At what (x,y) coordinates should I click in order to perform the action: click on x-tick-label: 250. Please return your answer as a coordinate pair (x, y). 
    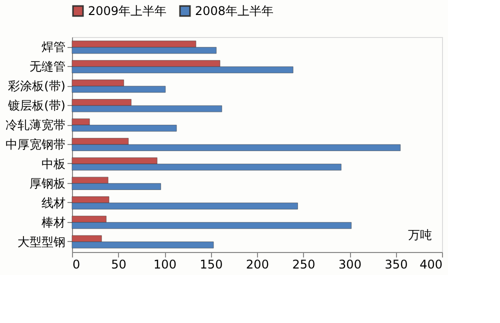
    Looking at the image, I should click on (304, 265).